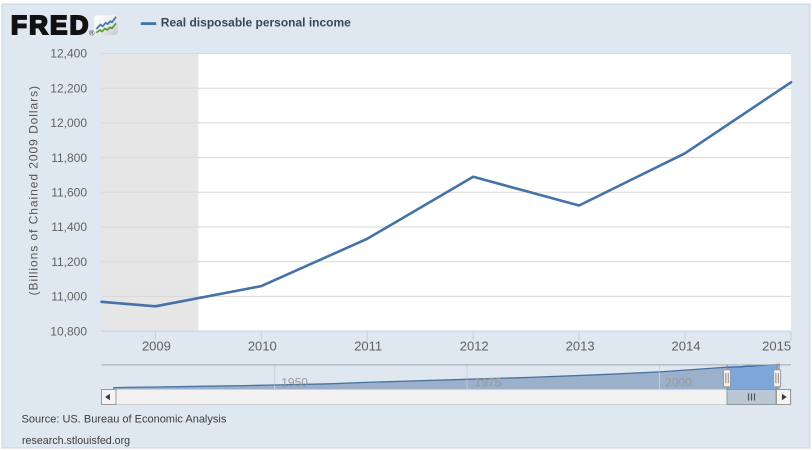 This screenshot has width=812, height=450. I want to click on svg-text: 12,000, so click(68, 123).